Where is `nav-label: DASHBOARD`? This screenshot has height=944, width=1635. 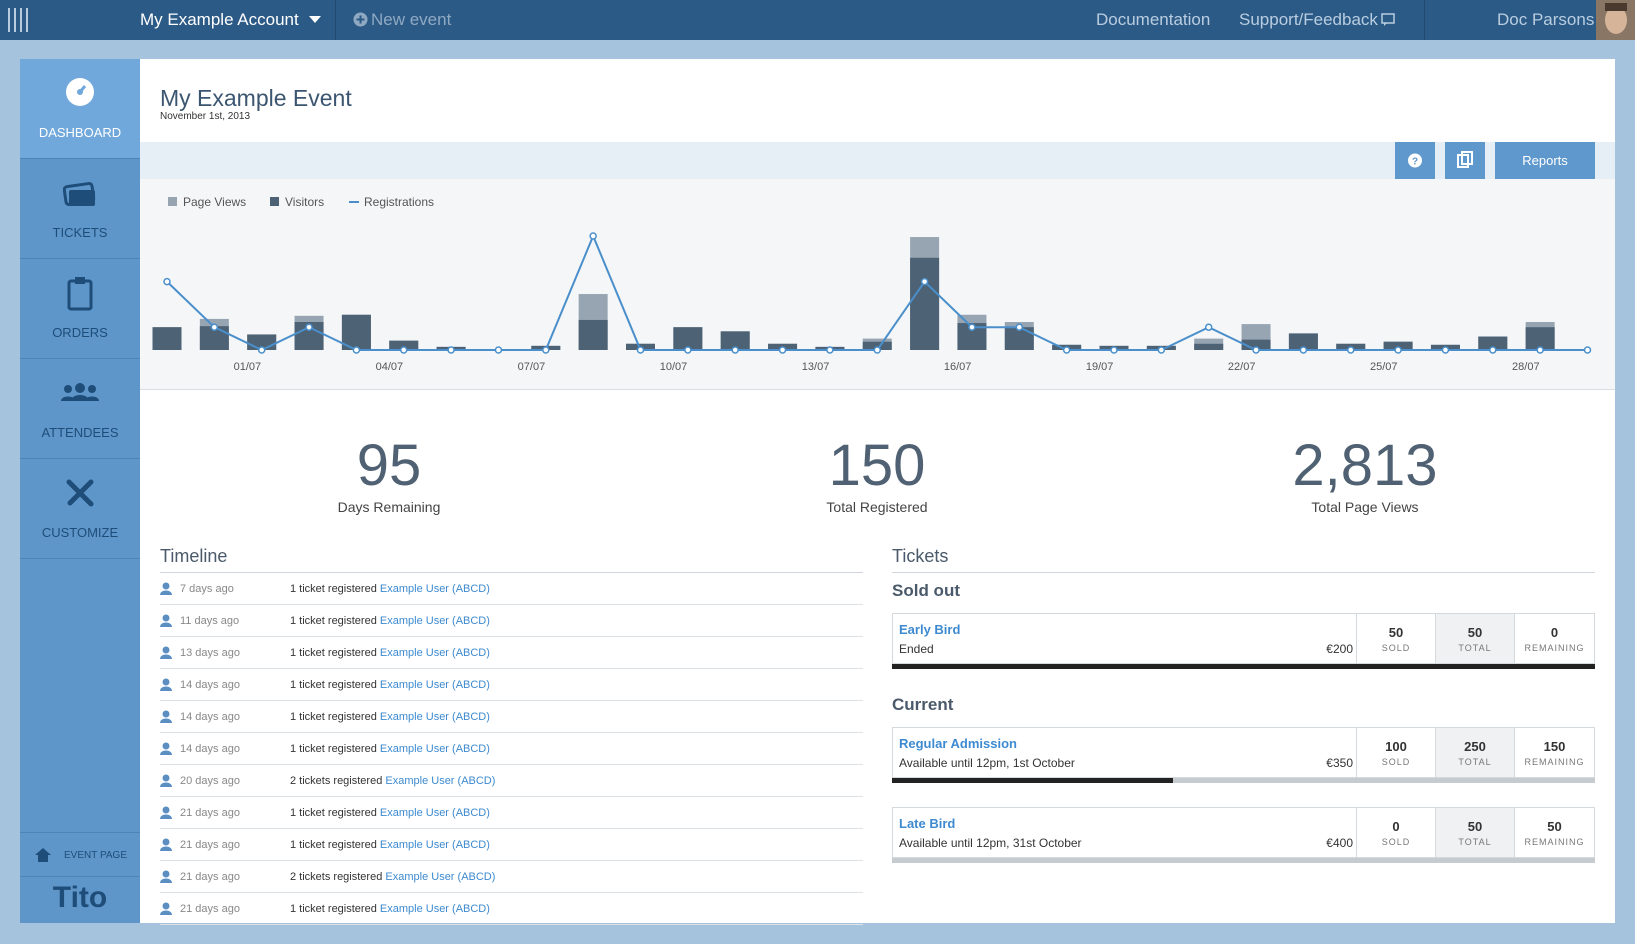 nav-label: DASHBOARD is located at coordinates (80, 132).